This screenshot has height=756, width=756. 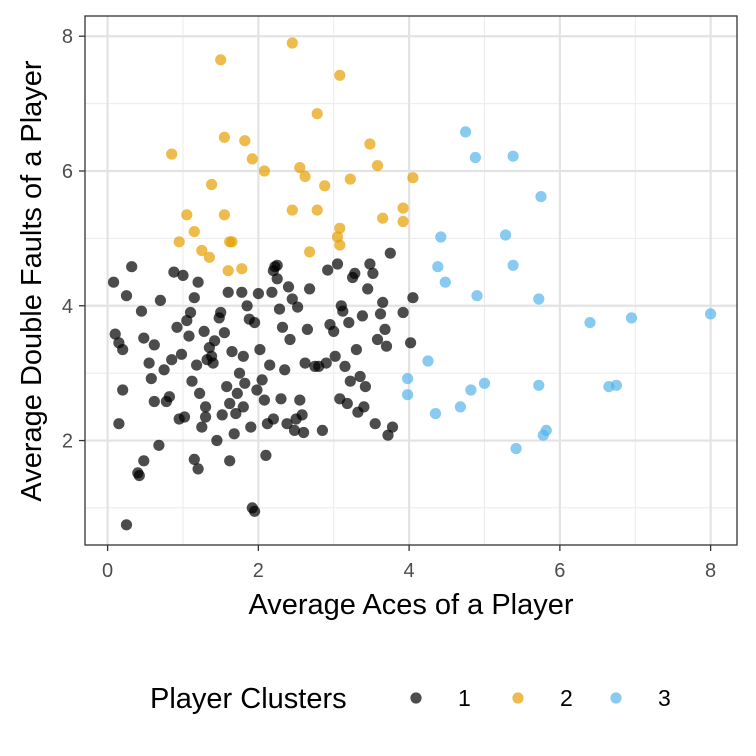 What do you see at coordinates (107, 571) in the screenshot?
I see `x-tick-label: 0` at bounding box center [107, 571].